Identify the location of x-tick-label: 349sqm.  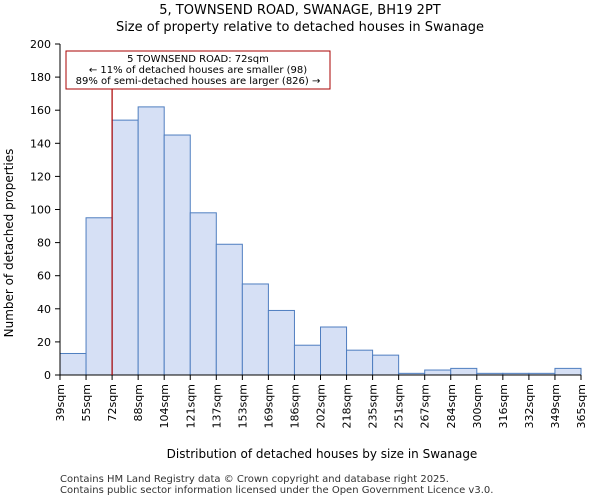
(555, 406).